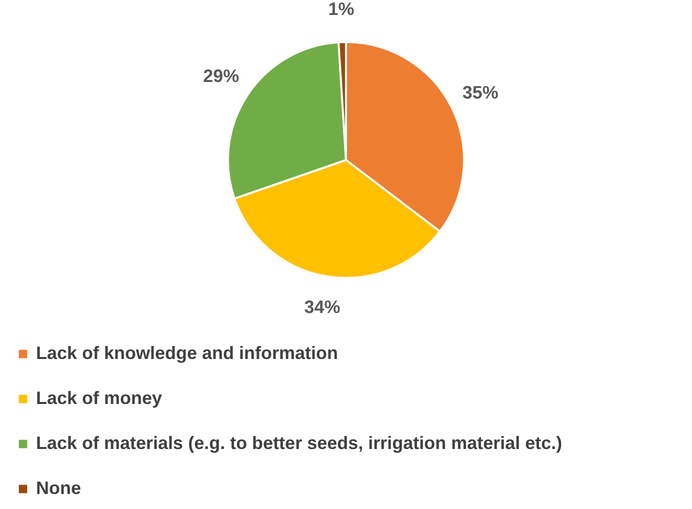 The width and height of the screenshot is (692, 509). Describe the element at coordinates (99, 398) in the screenshot. I see `legend-label: Lack of money` at that location.